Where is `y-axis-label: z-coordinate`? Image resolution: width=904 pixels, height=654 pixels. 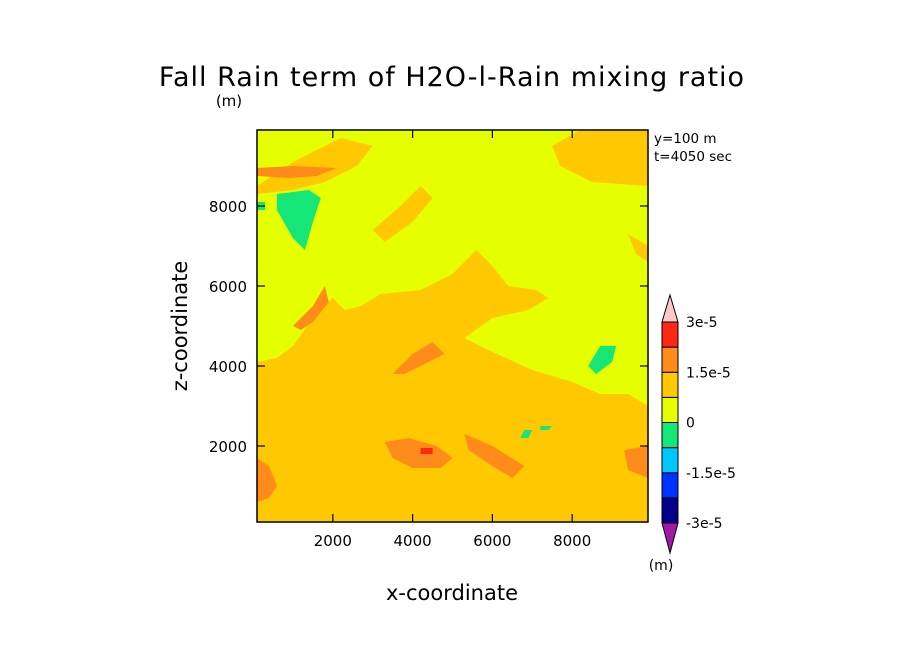
y-axis-label: z-coordinate is located at coordinates (180, 326).